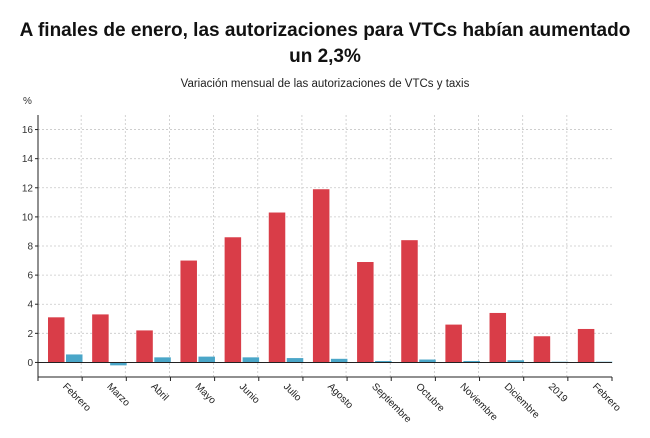 The width and height of the screenshot is (650, 438). I want to click on x-tick-label: Abril, so click(159, 392).